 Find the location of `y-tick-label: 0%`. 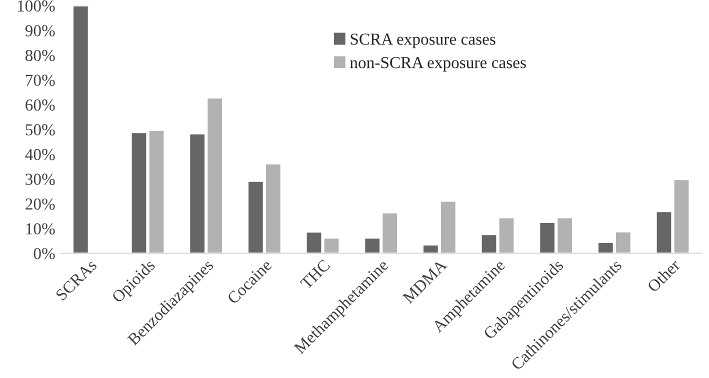

y-tick-label: 0% is located at coordinates (44, 254).